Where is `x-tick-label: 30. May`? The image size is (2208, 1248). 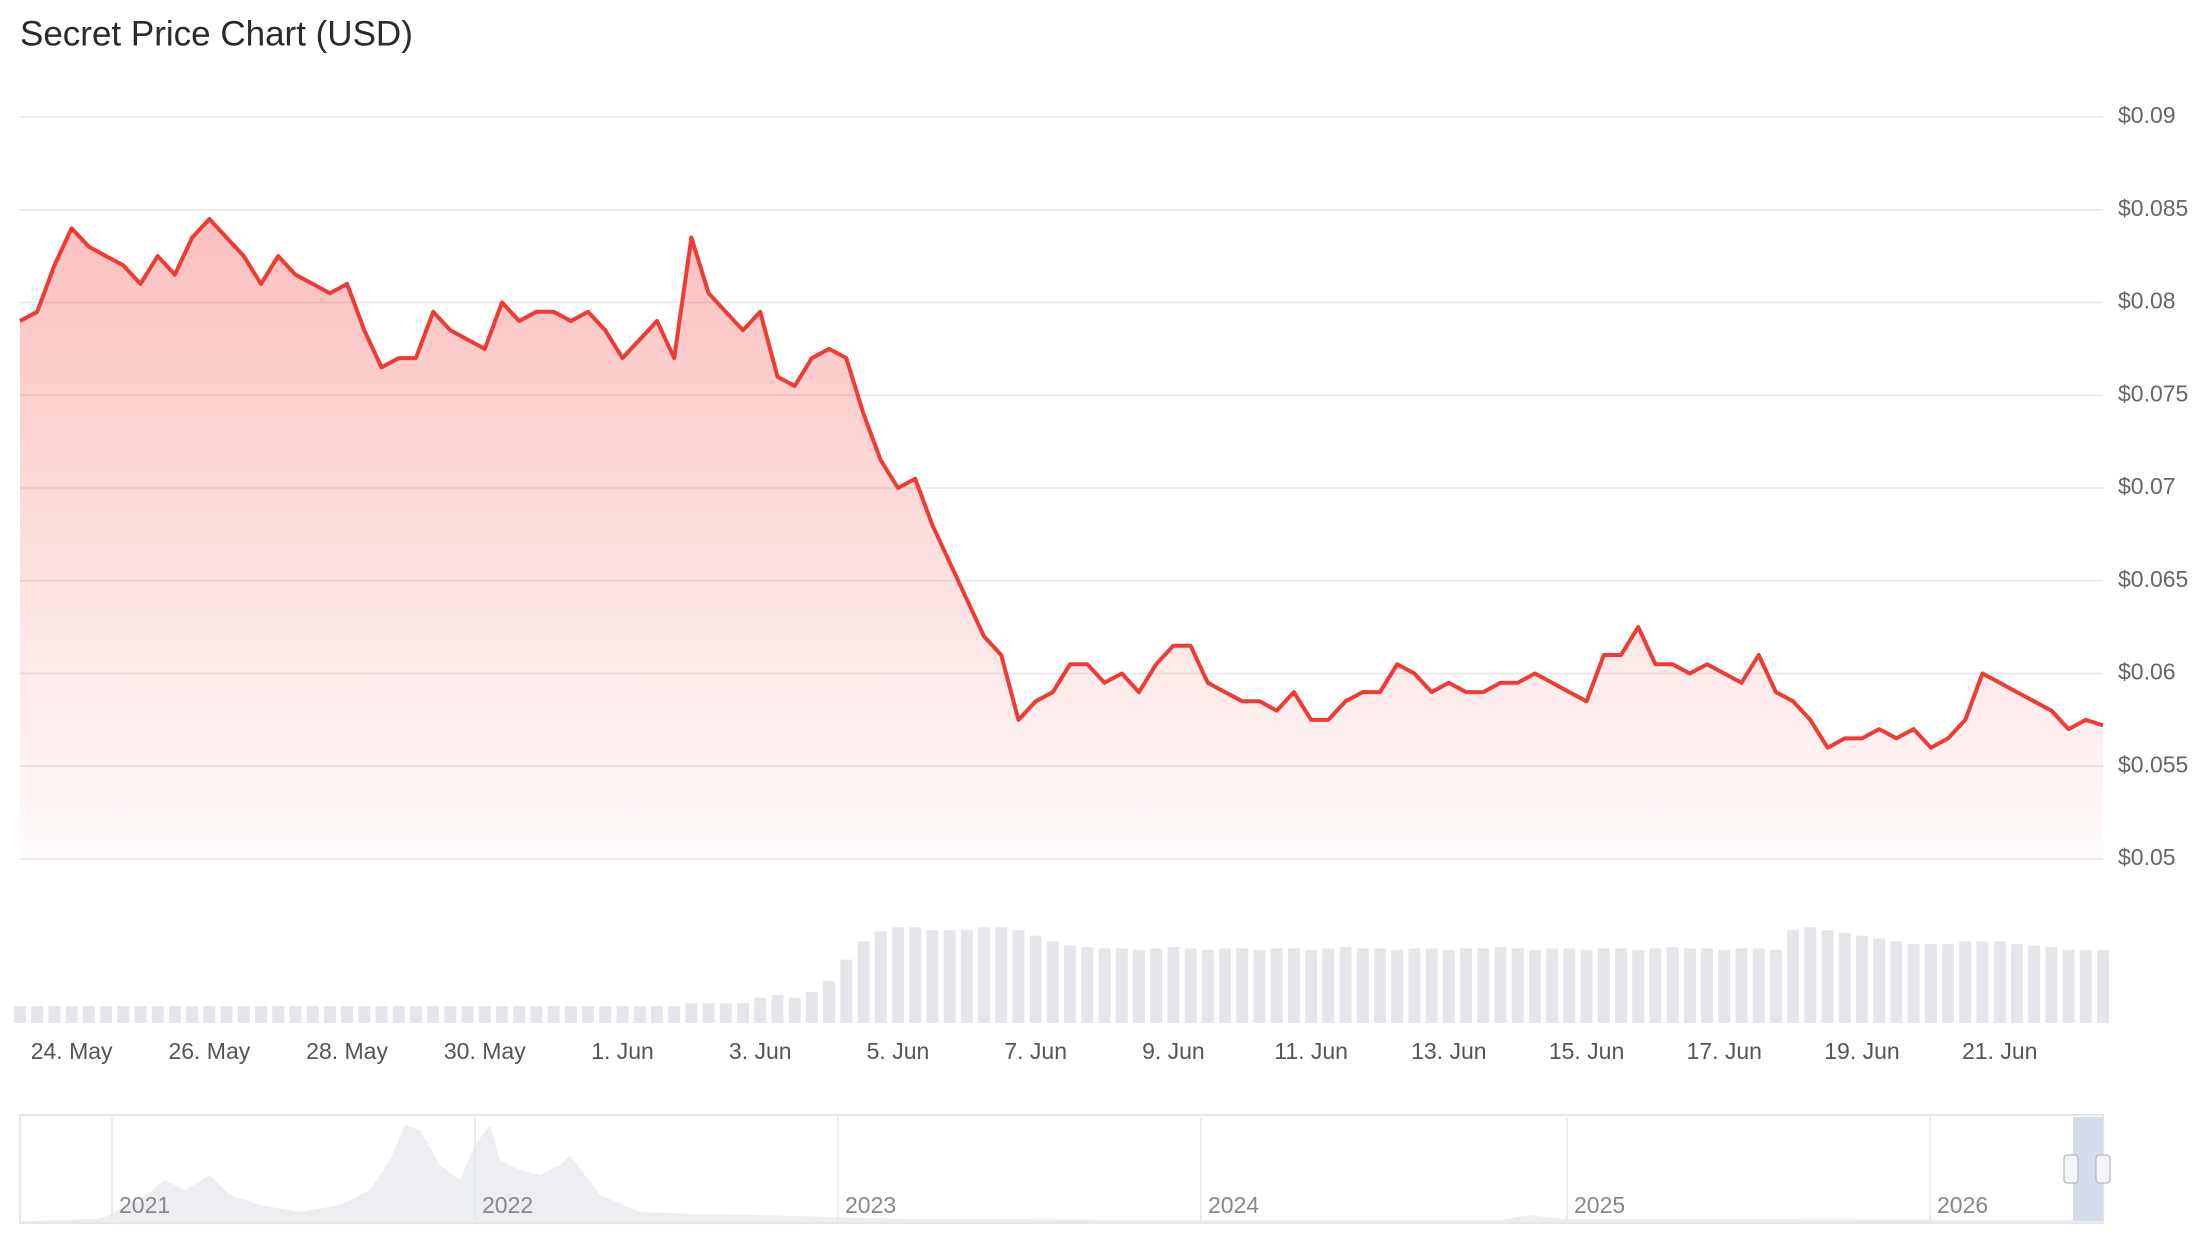 x-tick-label: 30. May is located at coordinates (485, 1051).